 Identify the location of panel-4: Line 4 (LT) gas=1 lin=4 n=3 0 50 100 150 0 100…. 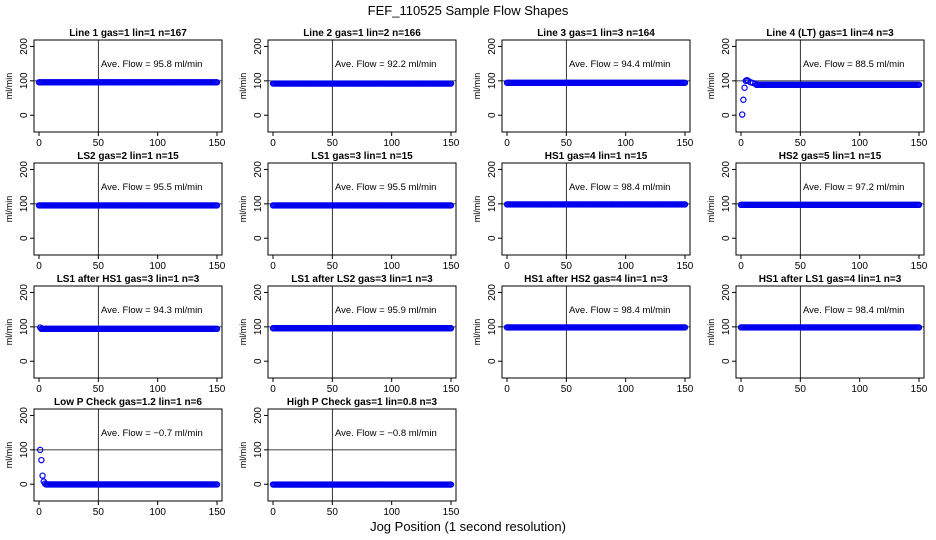
(817, 88).